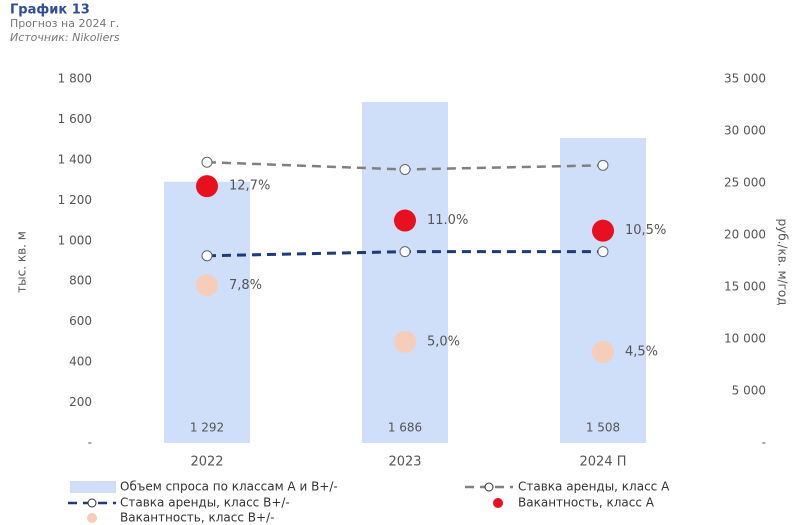  Describe the element at coordinates (80, 362) in the screenshot. I see `y-tick-label: 400` at that location.